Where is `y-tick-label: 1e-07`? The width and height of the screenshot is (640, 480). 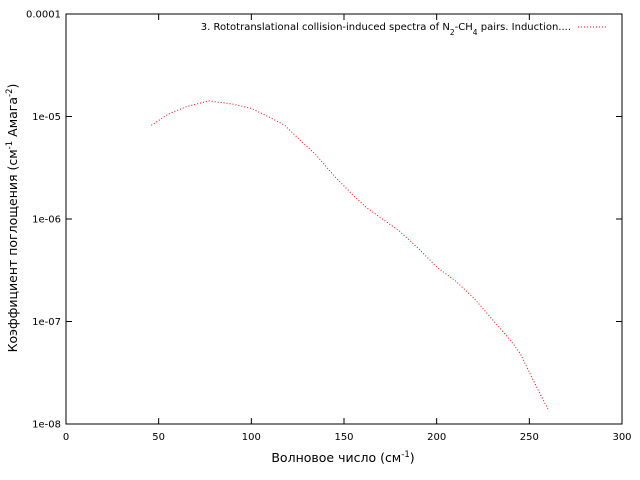
y-tick-label: 1e-07 is located at coordinates (46, 322).